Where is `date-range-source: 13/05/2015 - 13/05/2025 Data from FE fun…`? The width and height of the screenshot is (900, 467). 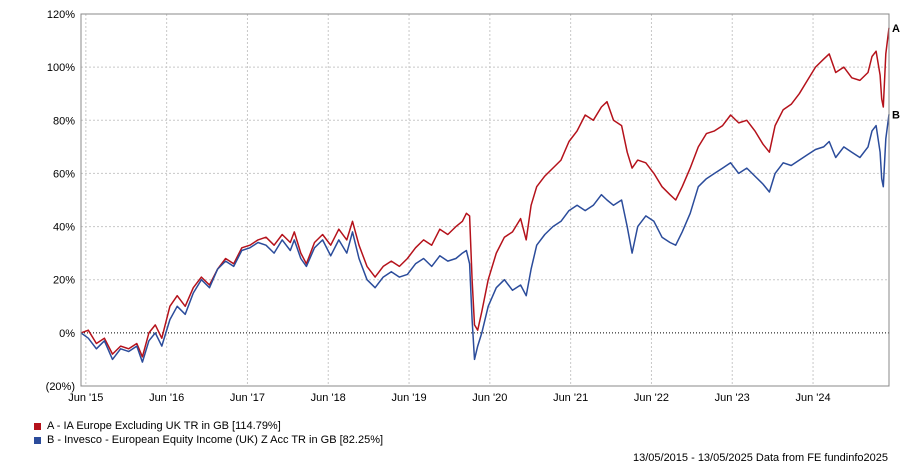 date-range-source: 13/05/2015 - 13/05/2025 Data from FE fun… is located at coordinates (760, 458).